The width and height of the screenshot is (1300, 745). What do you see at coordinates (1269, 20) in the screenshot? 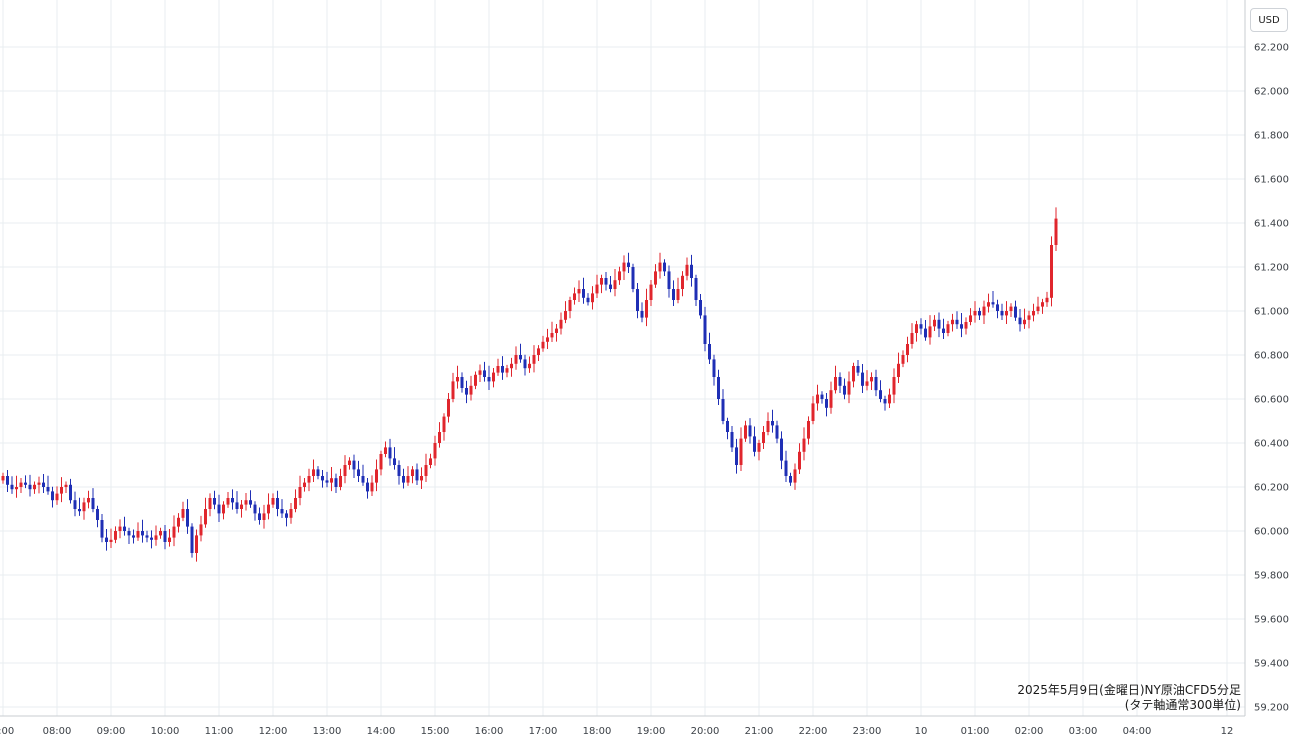
I see `currency-selector: USD` at bounding box center [1269, 20].